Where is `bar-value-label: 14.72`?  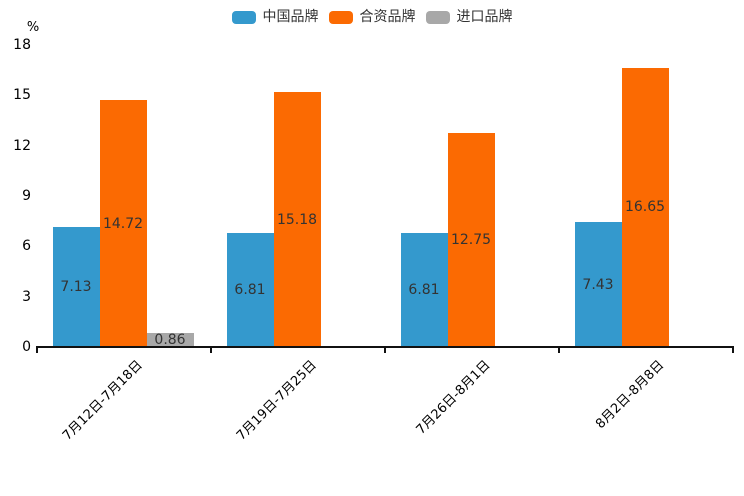
bar-value-label: 14.72 is located at coordinates (123, 223).